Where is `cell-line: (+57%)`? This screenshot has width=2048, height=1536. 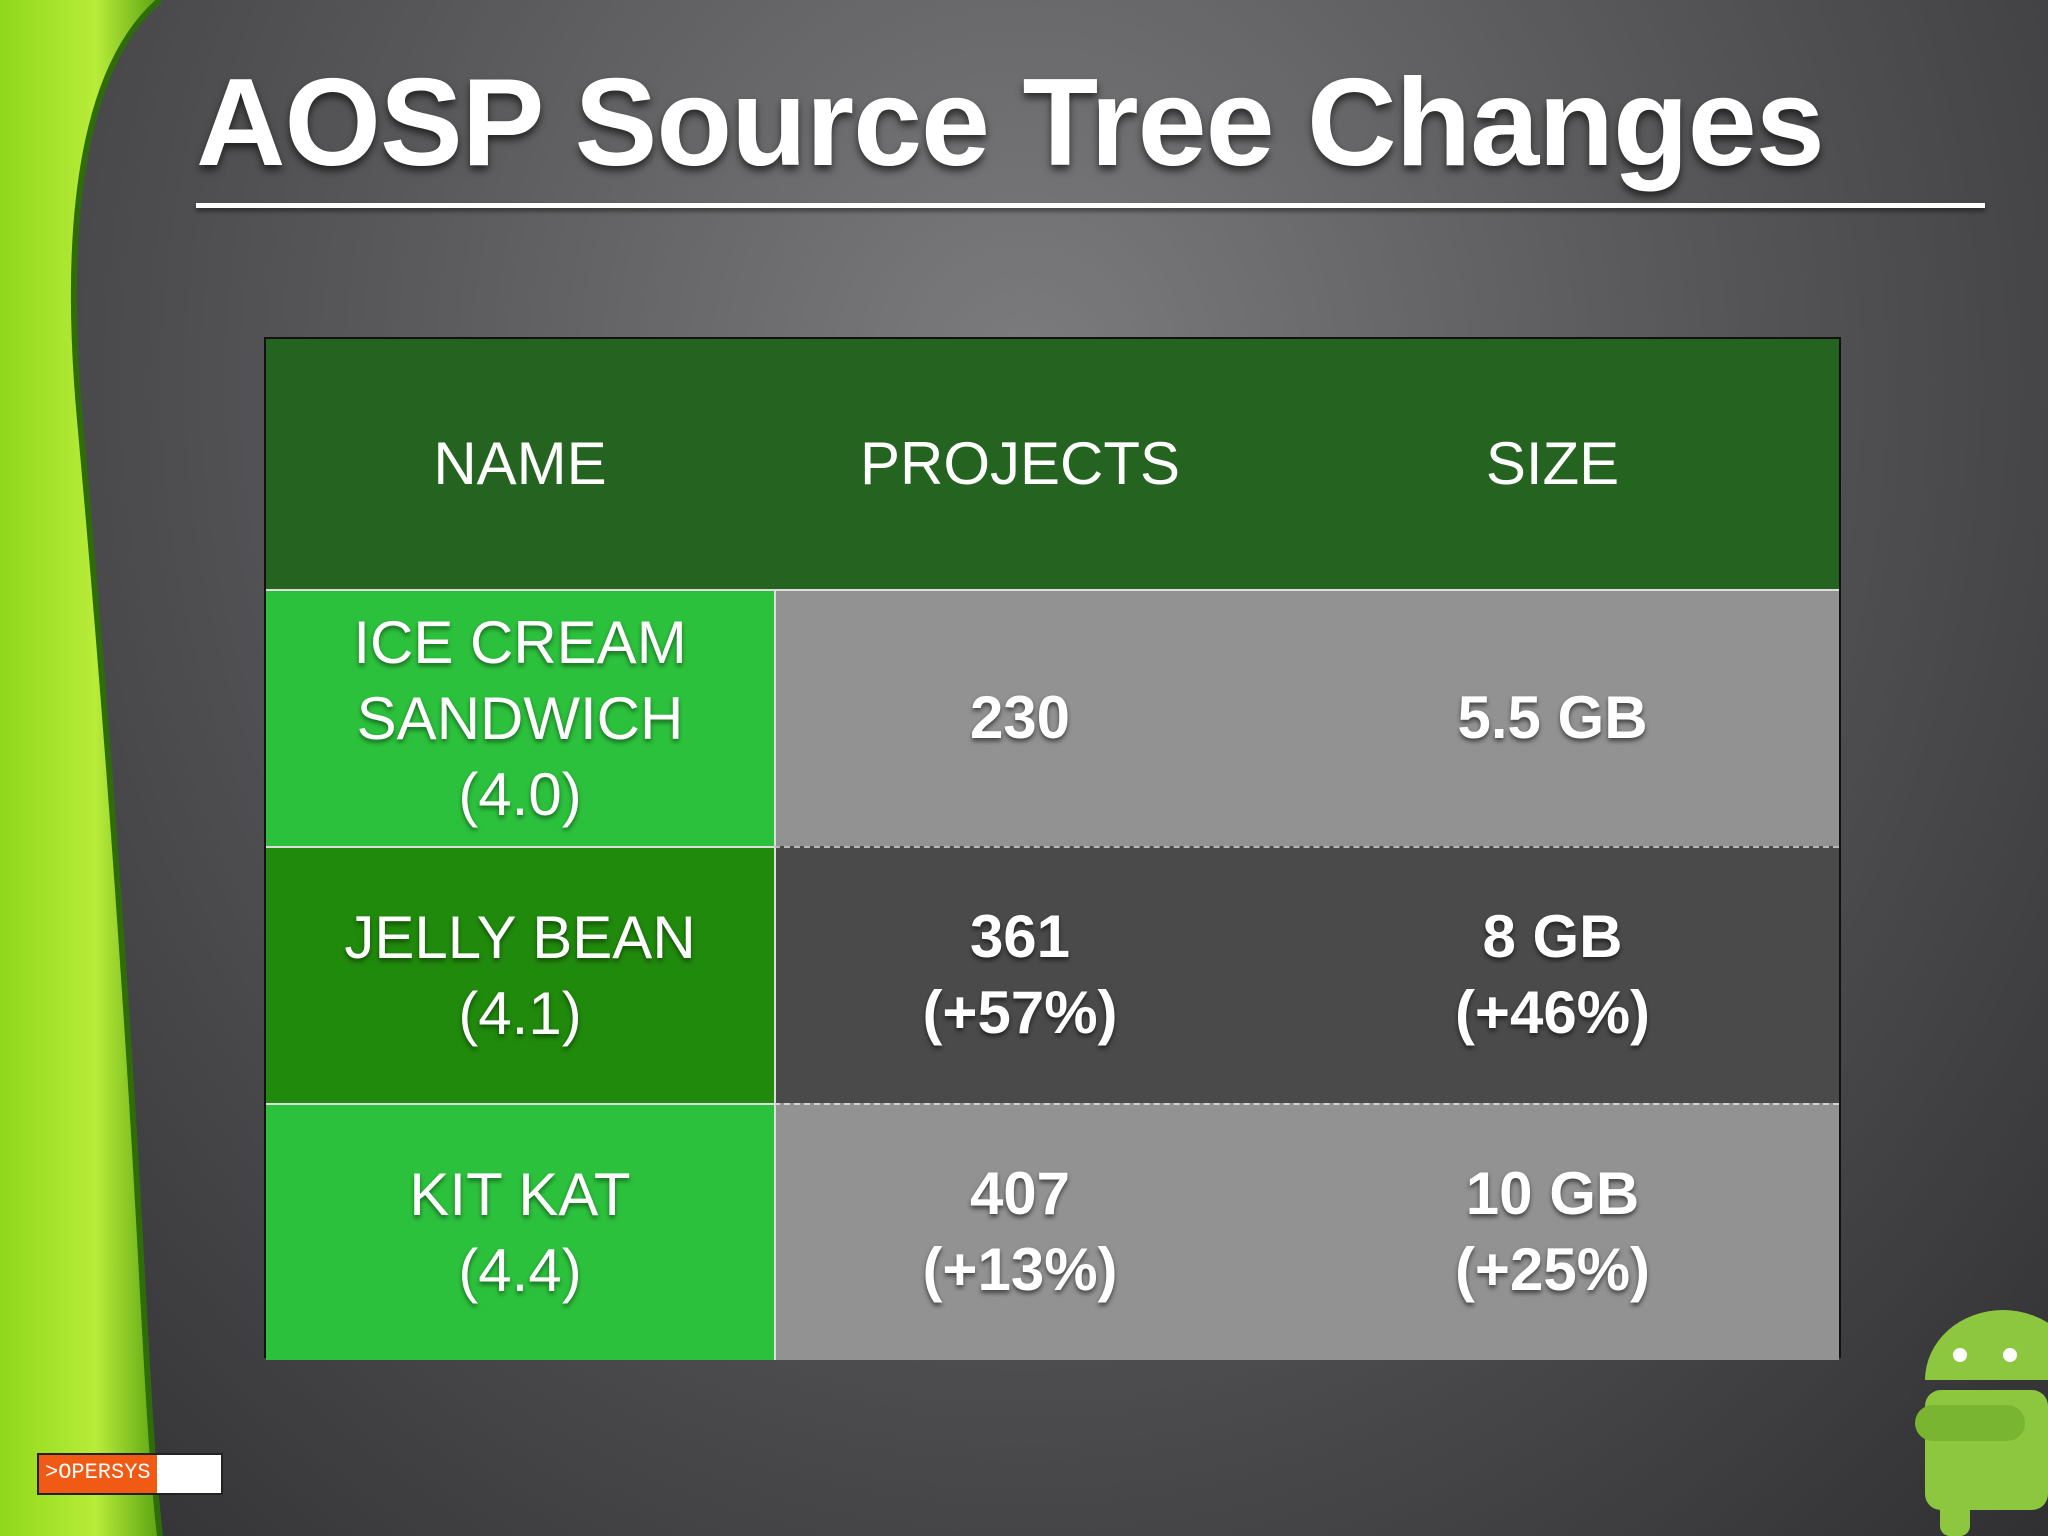 cell-line: (+57%) is located at coordinates (1020, 1012).